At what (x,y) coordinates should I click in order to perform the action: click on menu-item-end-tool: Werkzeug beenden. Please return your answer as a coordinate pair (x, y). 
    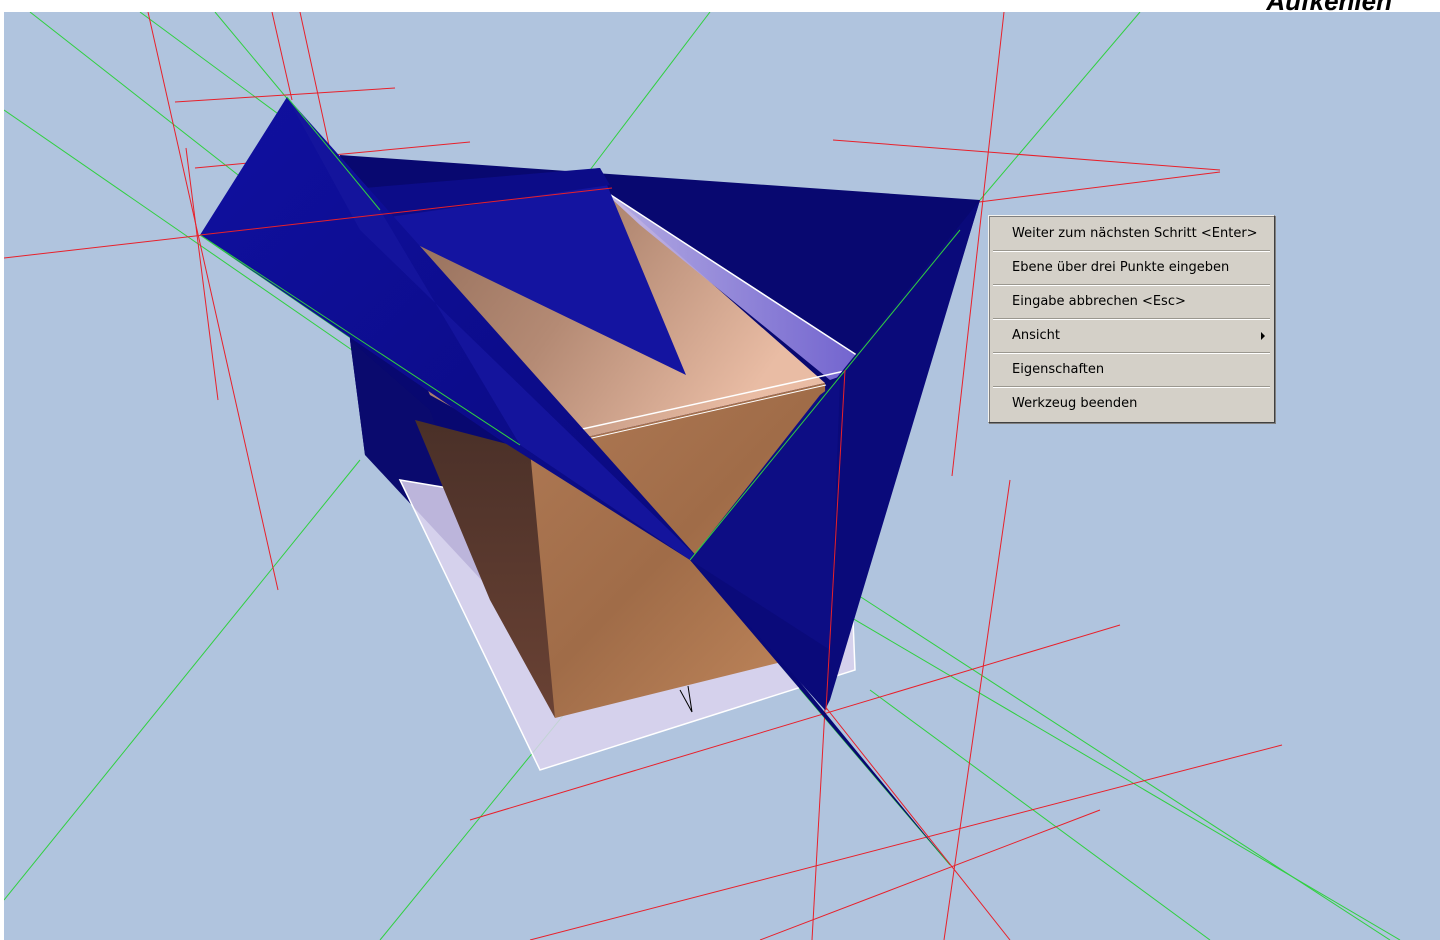
    Looking at the image, I should click on (1131, 404).